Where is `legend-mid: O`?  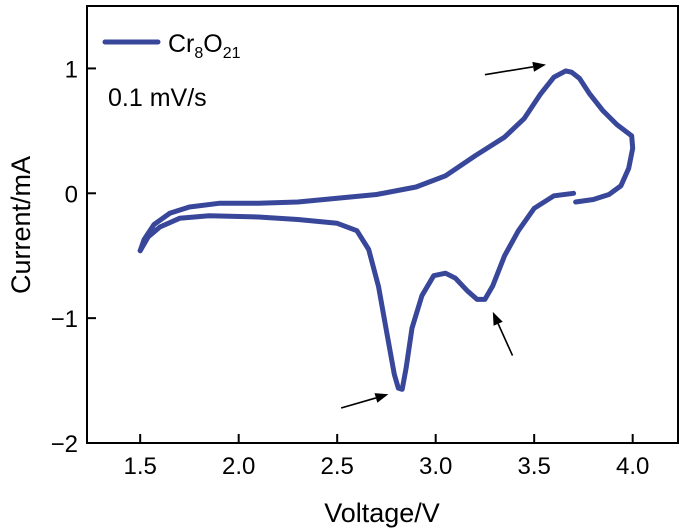 legend-mid: O is located at coordinates (212, 44).